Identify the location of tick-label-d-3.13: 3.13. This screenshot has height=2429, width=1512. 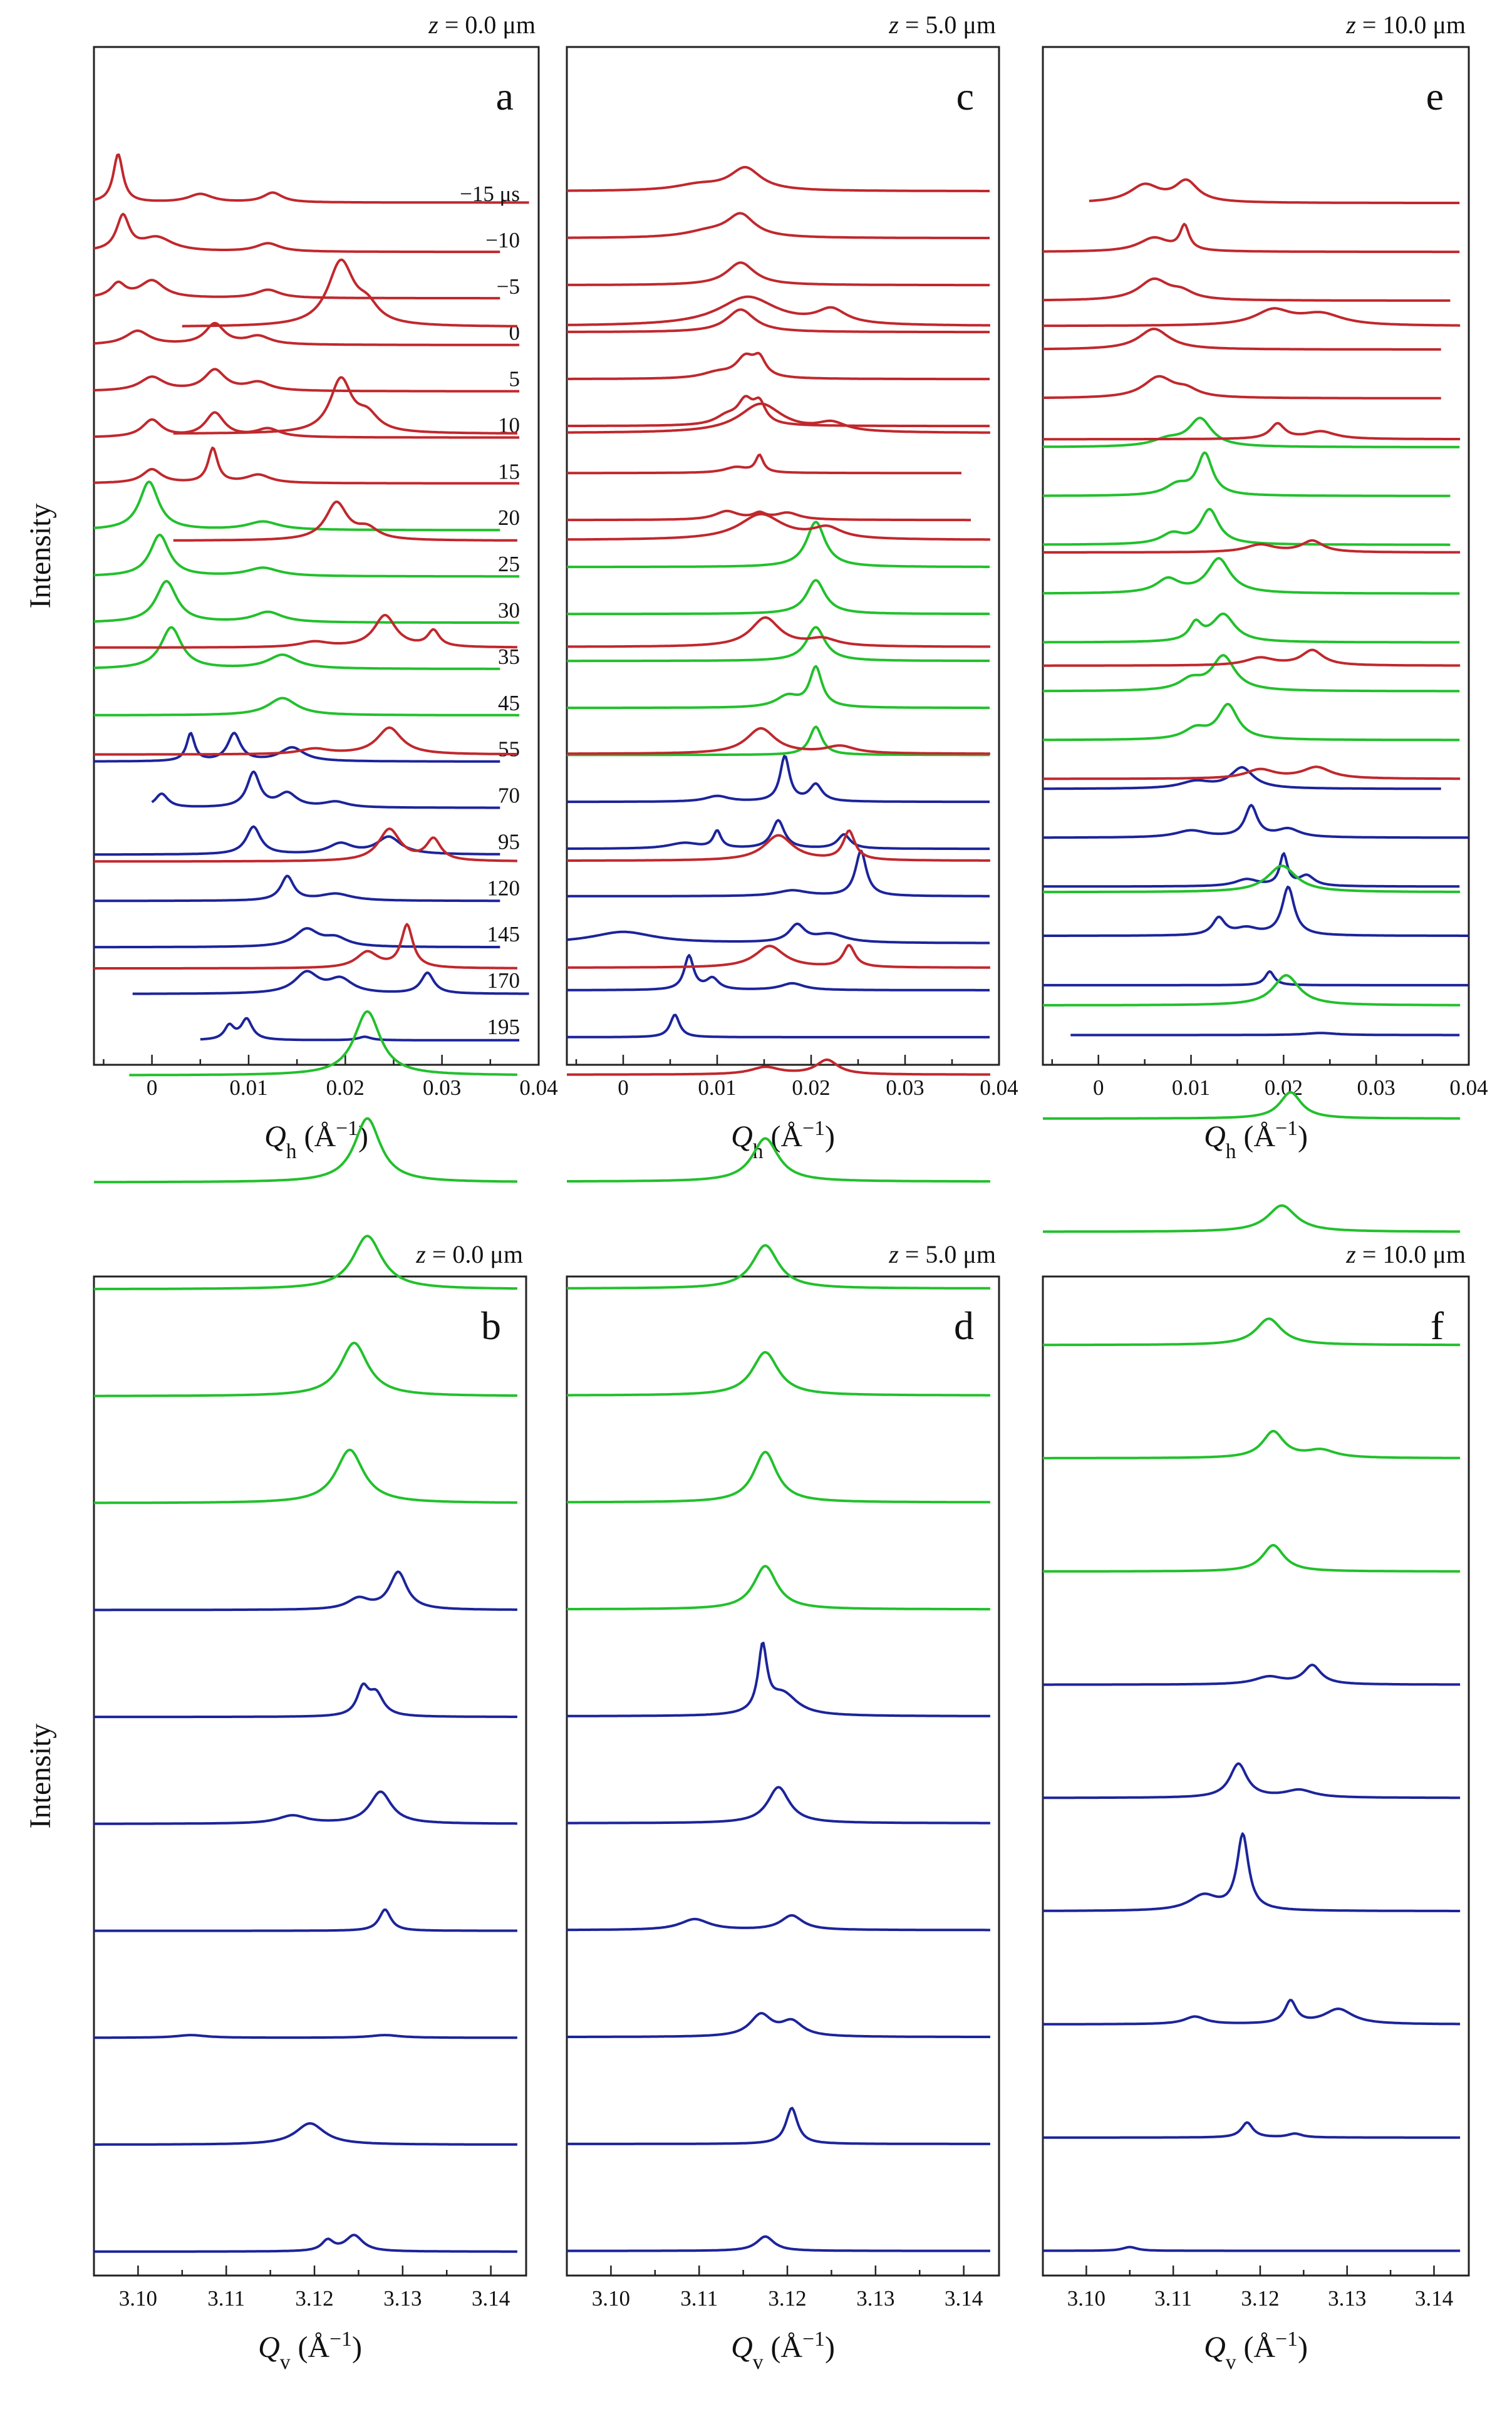
(875, 2298).